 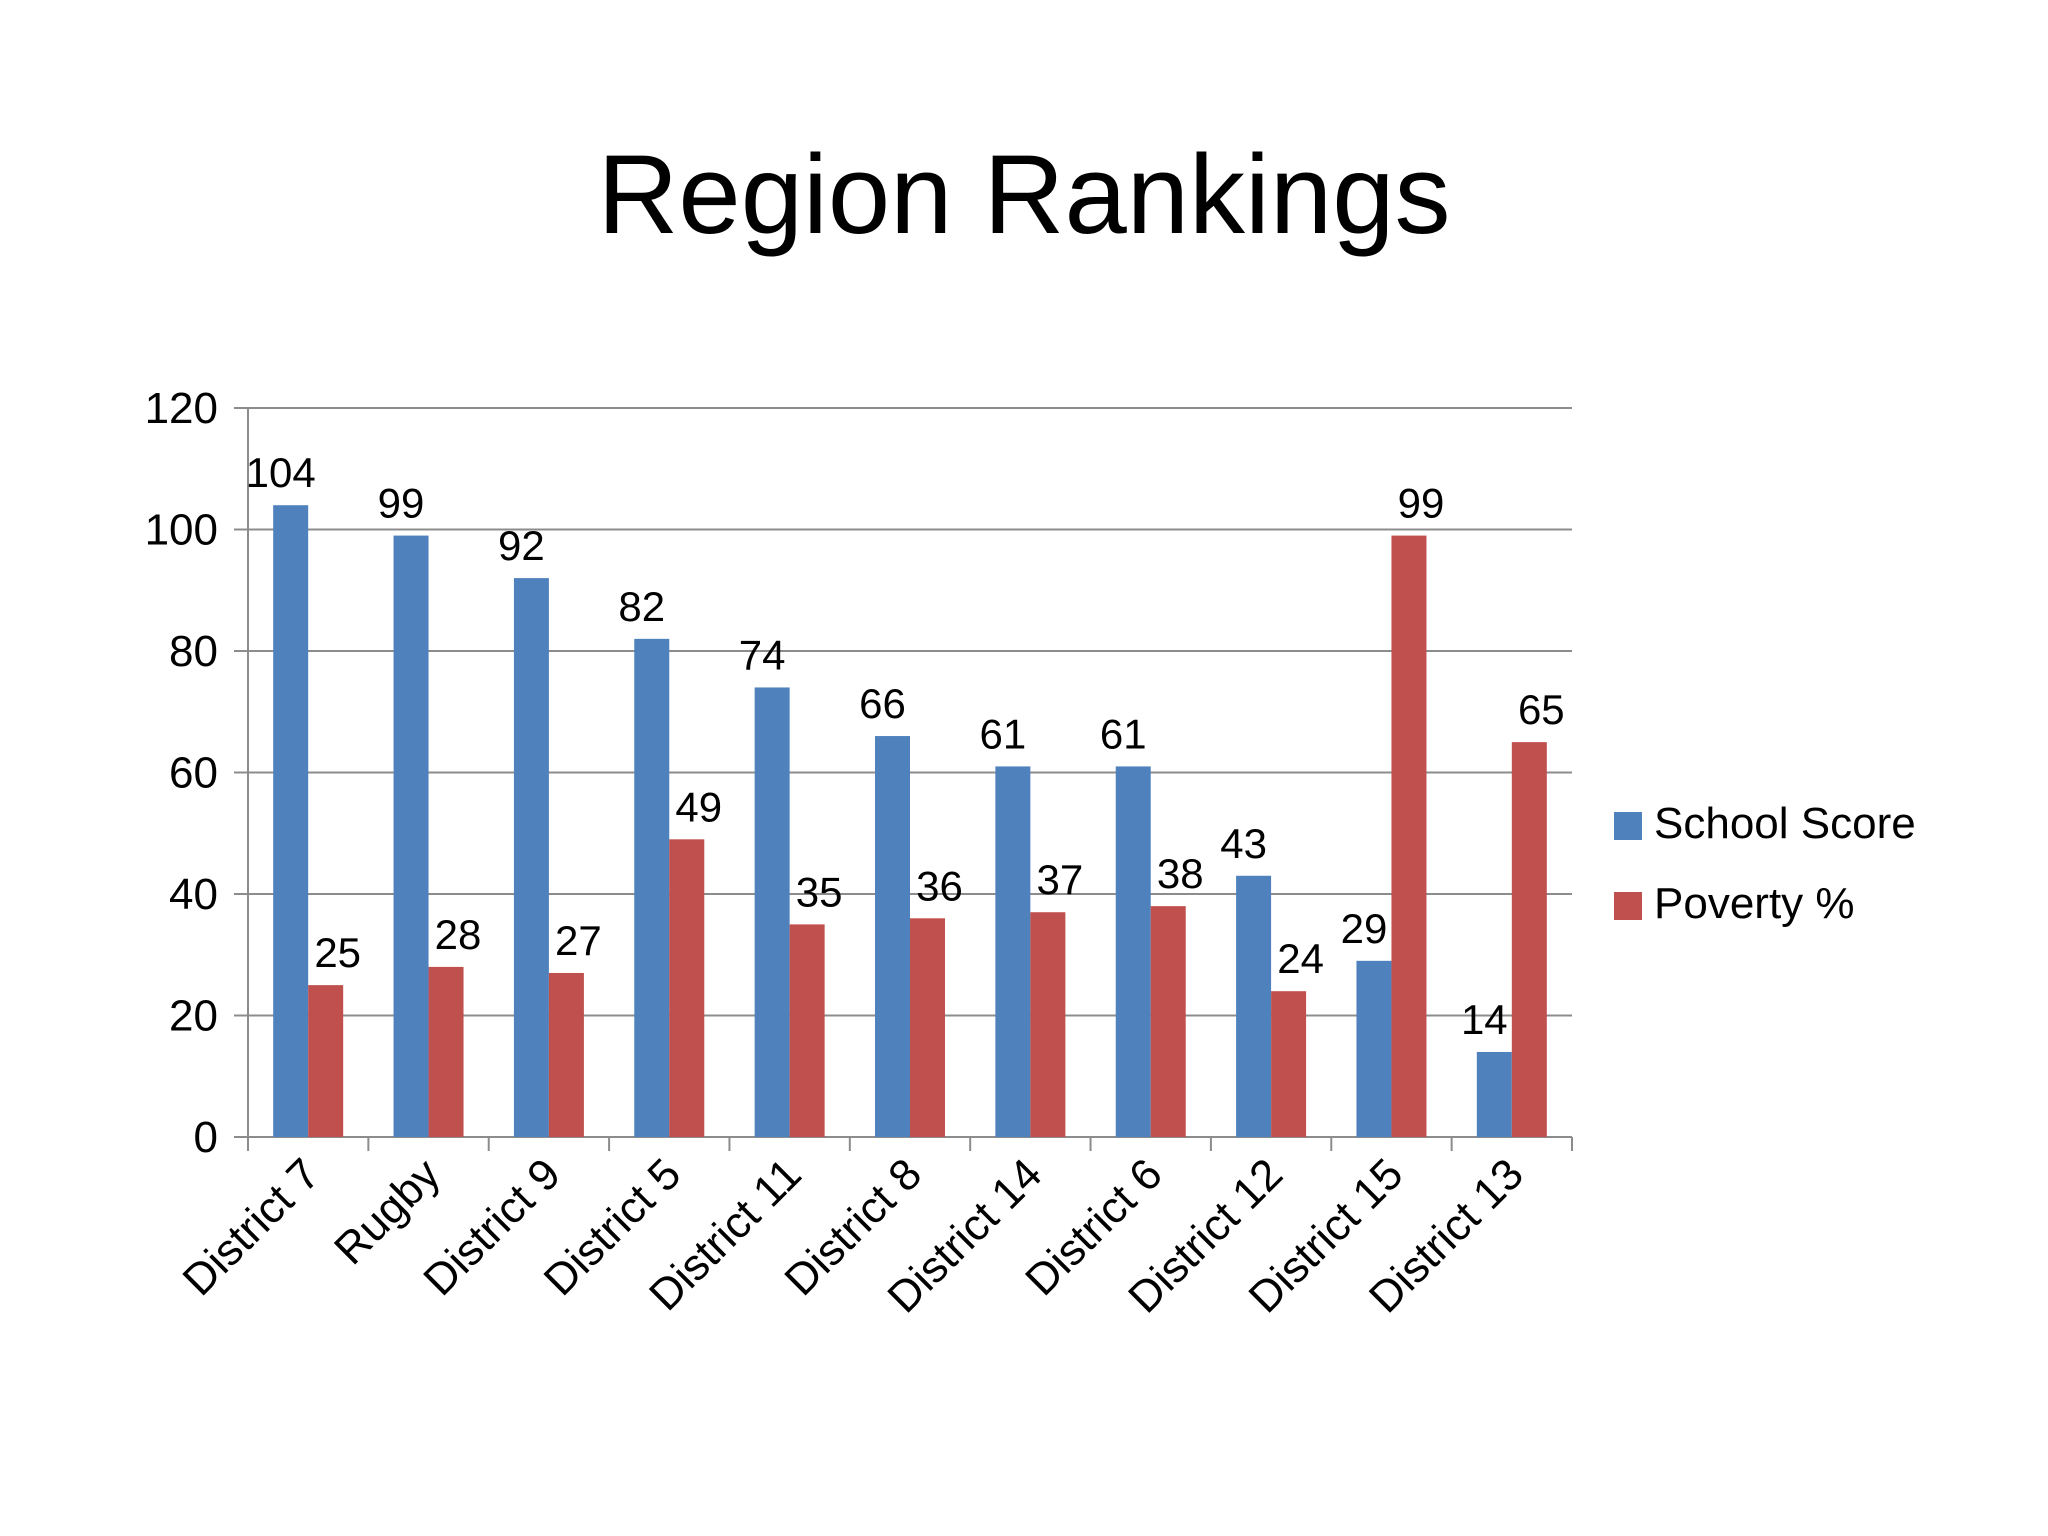 What do you see at coordinates (1300, 958) in the screenshot?
I see `data-label: 24` at bounding box center [1300, 958].